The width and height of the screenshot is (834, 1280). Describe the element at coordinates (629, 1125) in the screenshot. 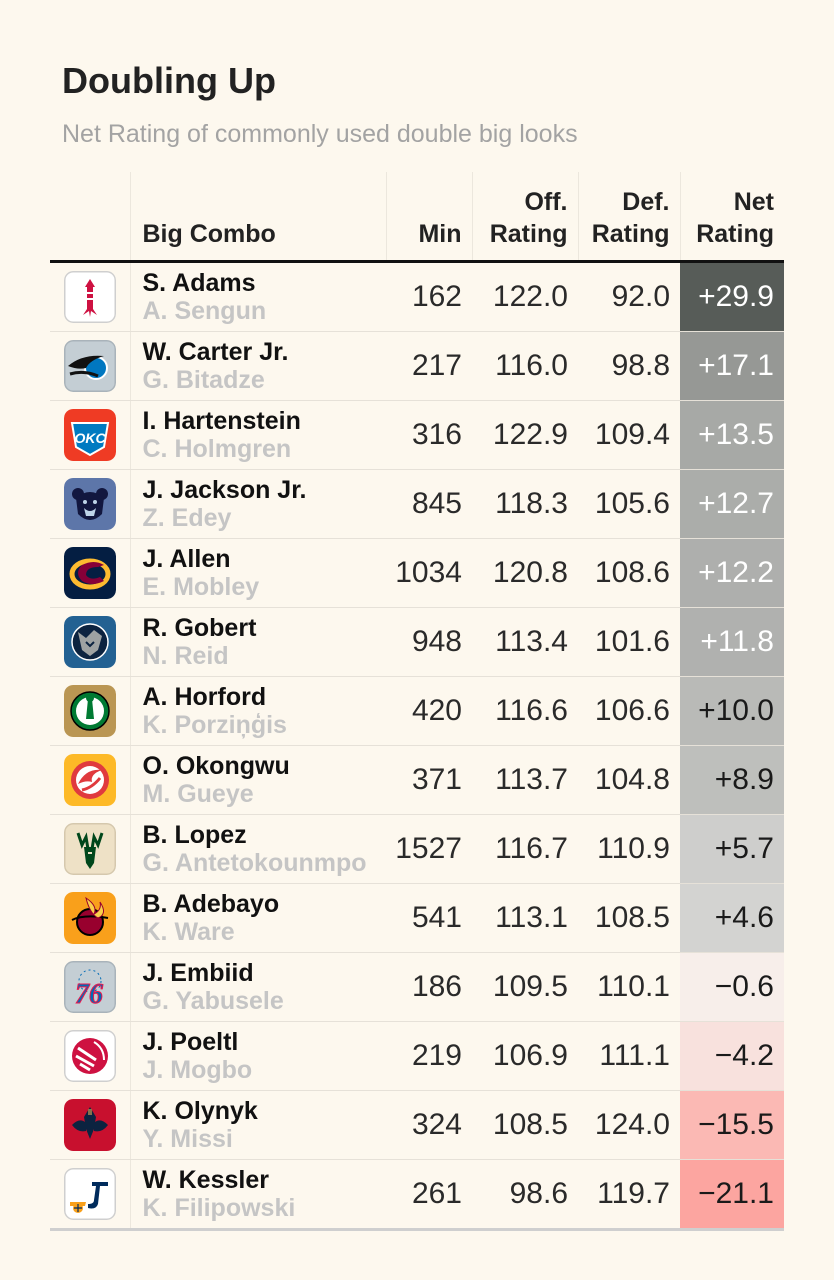

I see `def-rating-cell: 124.0` at that location.